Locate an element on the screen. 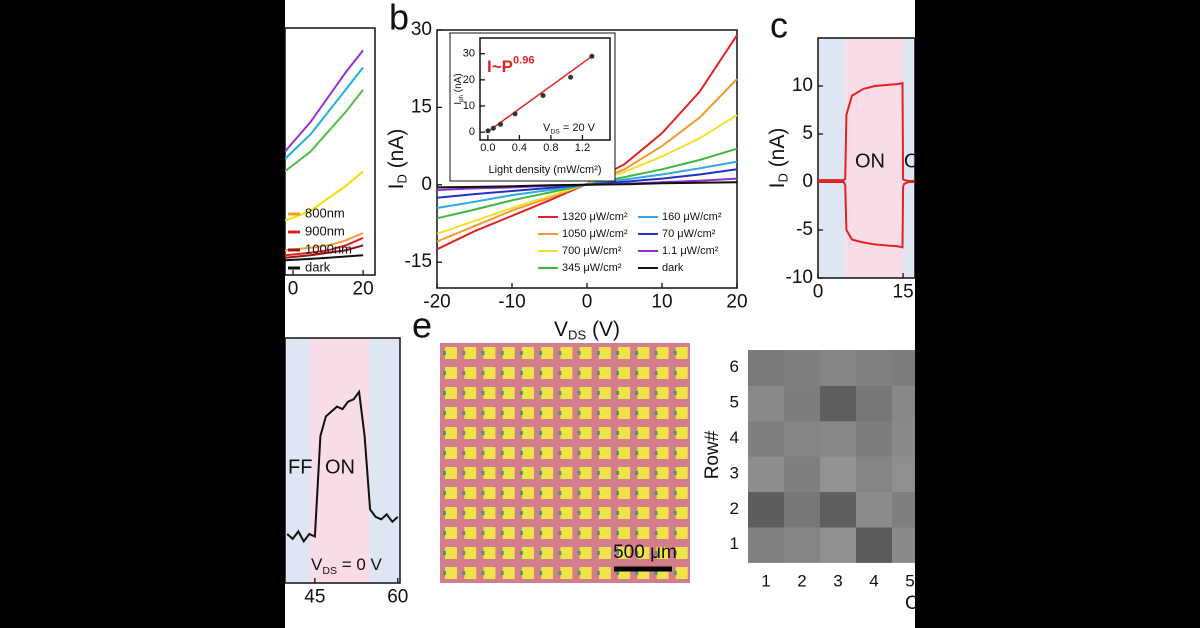 This screenshot has width=1200, height=628. legend-label: 1050 μW/cm² is located at coordinates (595, 234).